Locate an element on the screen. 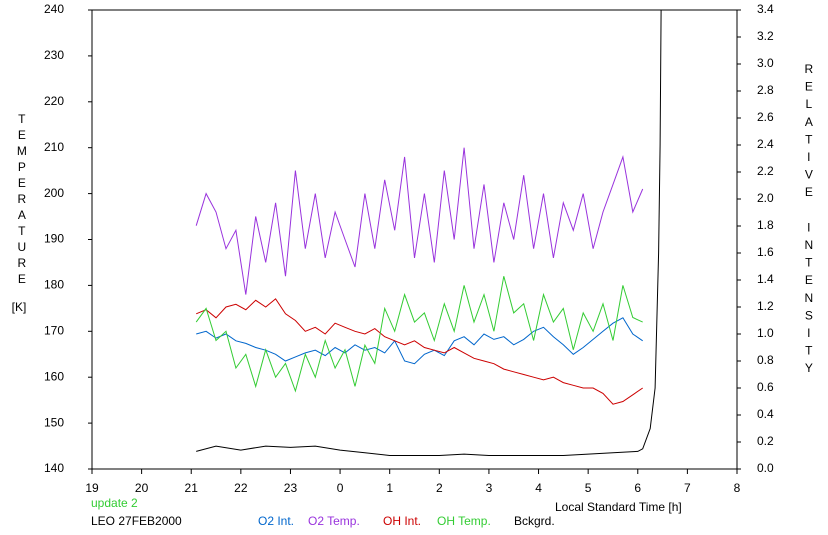  x-tick-label: 6 is located at coordinates (637, 488).